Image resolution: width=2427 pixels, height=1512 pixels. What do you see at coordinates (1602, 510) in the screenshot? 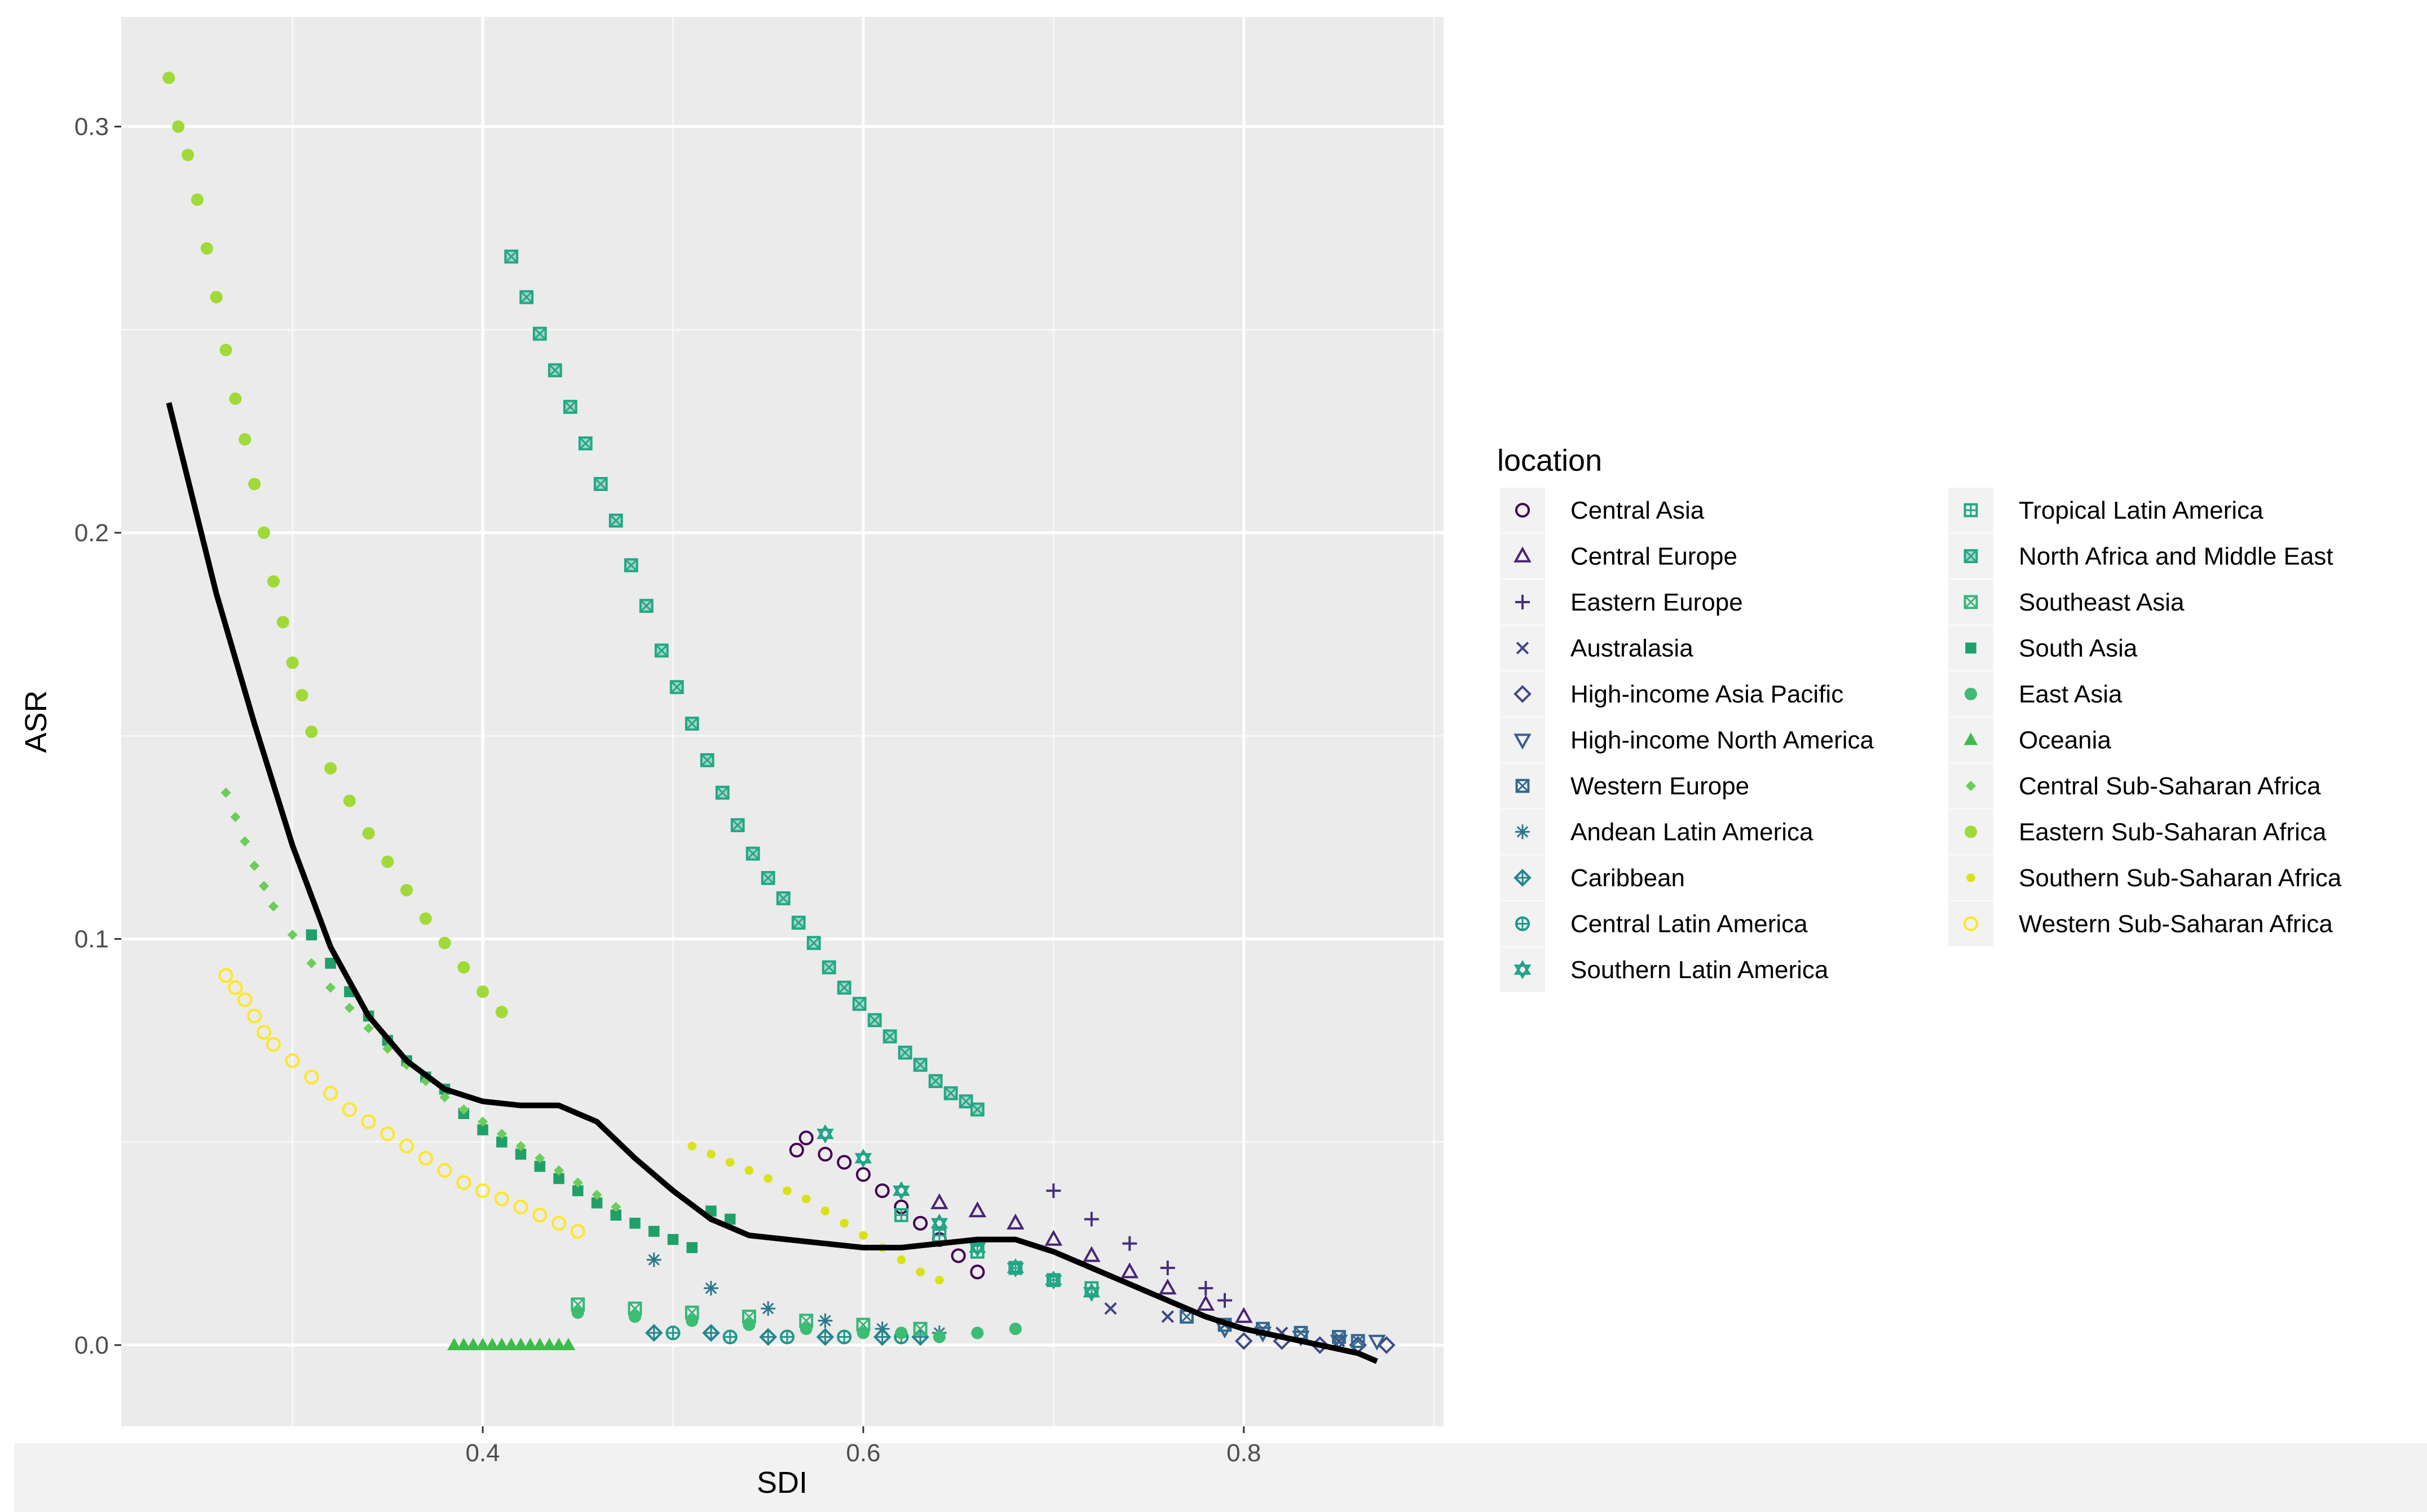
I see `legend-item: Central Asia` at bounding box center [1602, 510].